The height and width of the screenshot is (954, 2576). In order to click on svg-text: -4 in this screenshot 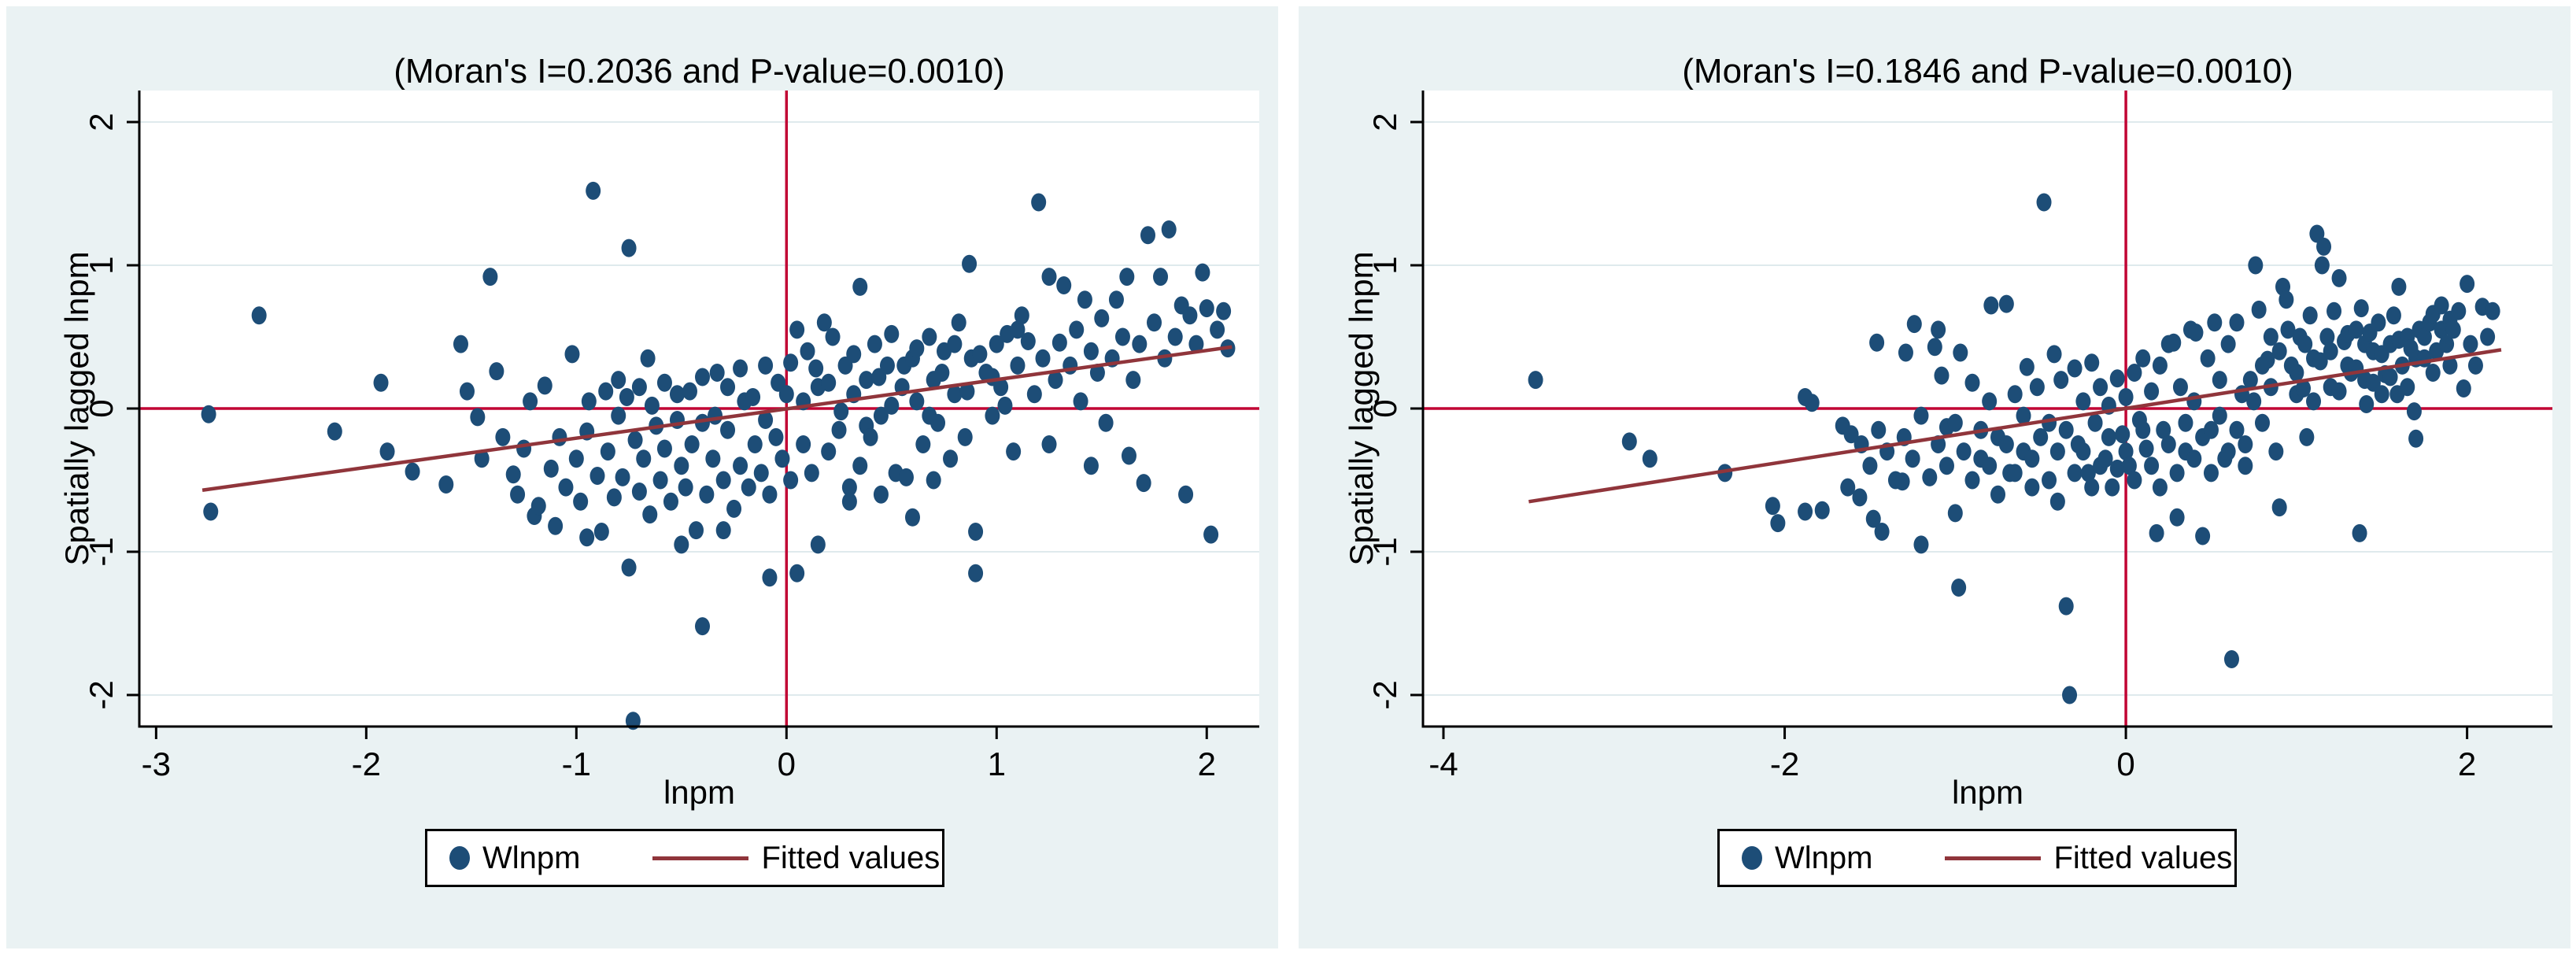, I will do `click(1443, 763)`.